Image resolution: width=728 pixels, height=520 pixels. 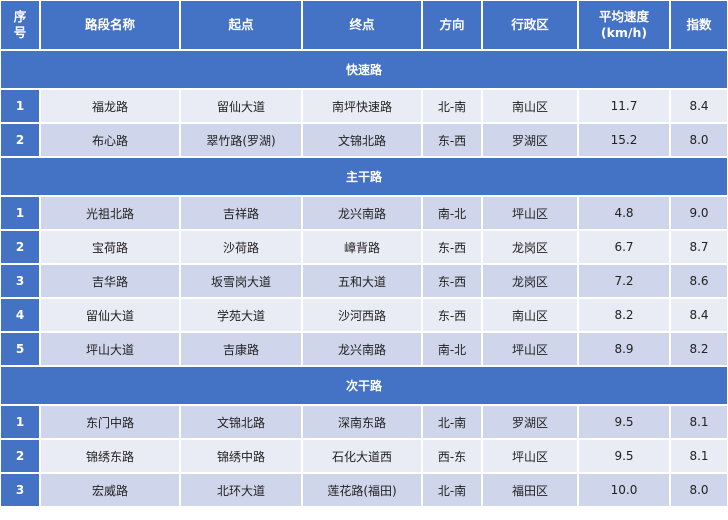 I want to click on table-row: 2 锦绣东路 锦绣中路 石化大道西 西-东 坪山区 9.5 8.1, so click(x=364, y=456).